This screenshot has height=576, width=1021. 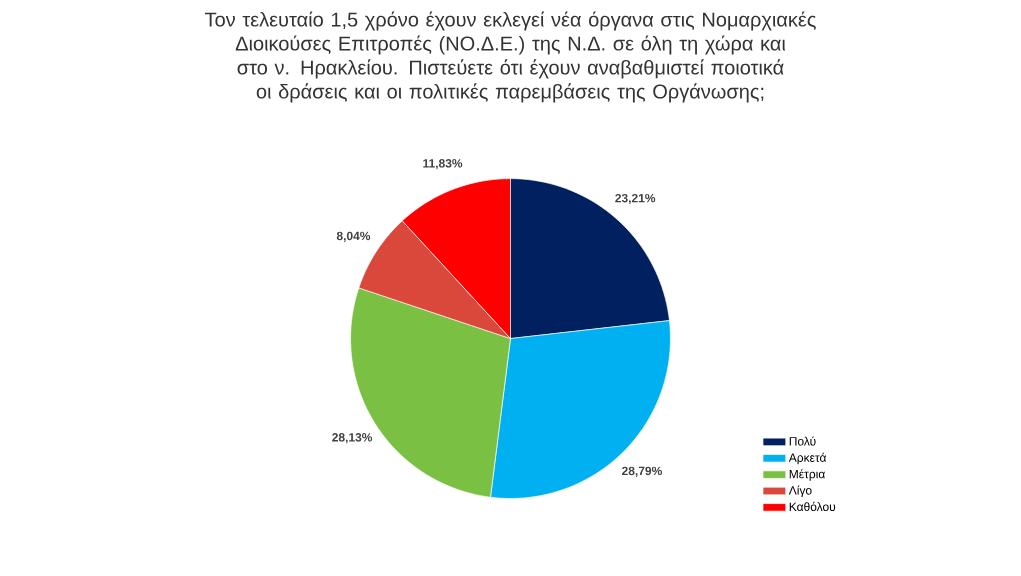 What do you see at coordinates (812, 506) in the screenshot?
I see `legend-label: Καθόλου` at bounding box center [812, 506].